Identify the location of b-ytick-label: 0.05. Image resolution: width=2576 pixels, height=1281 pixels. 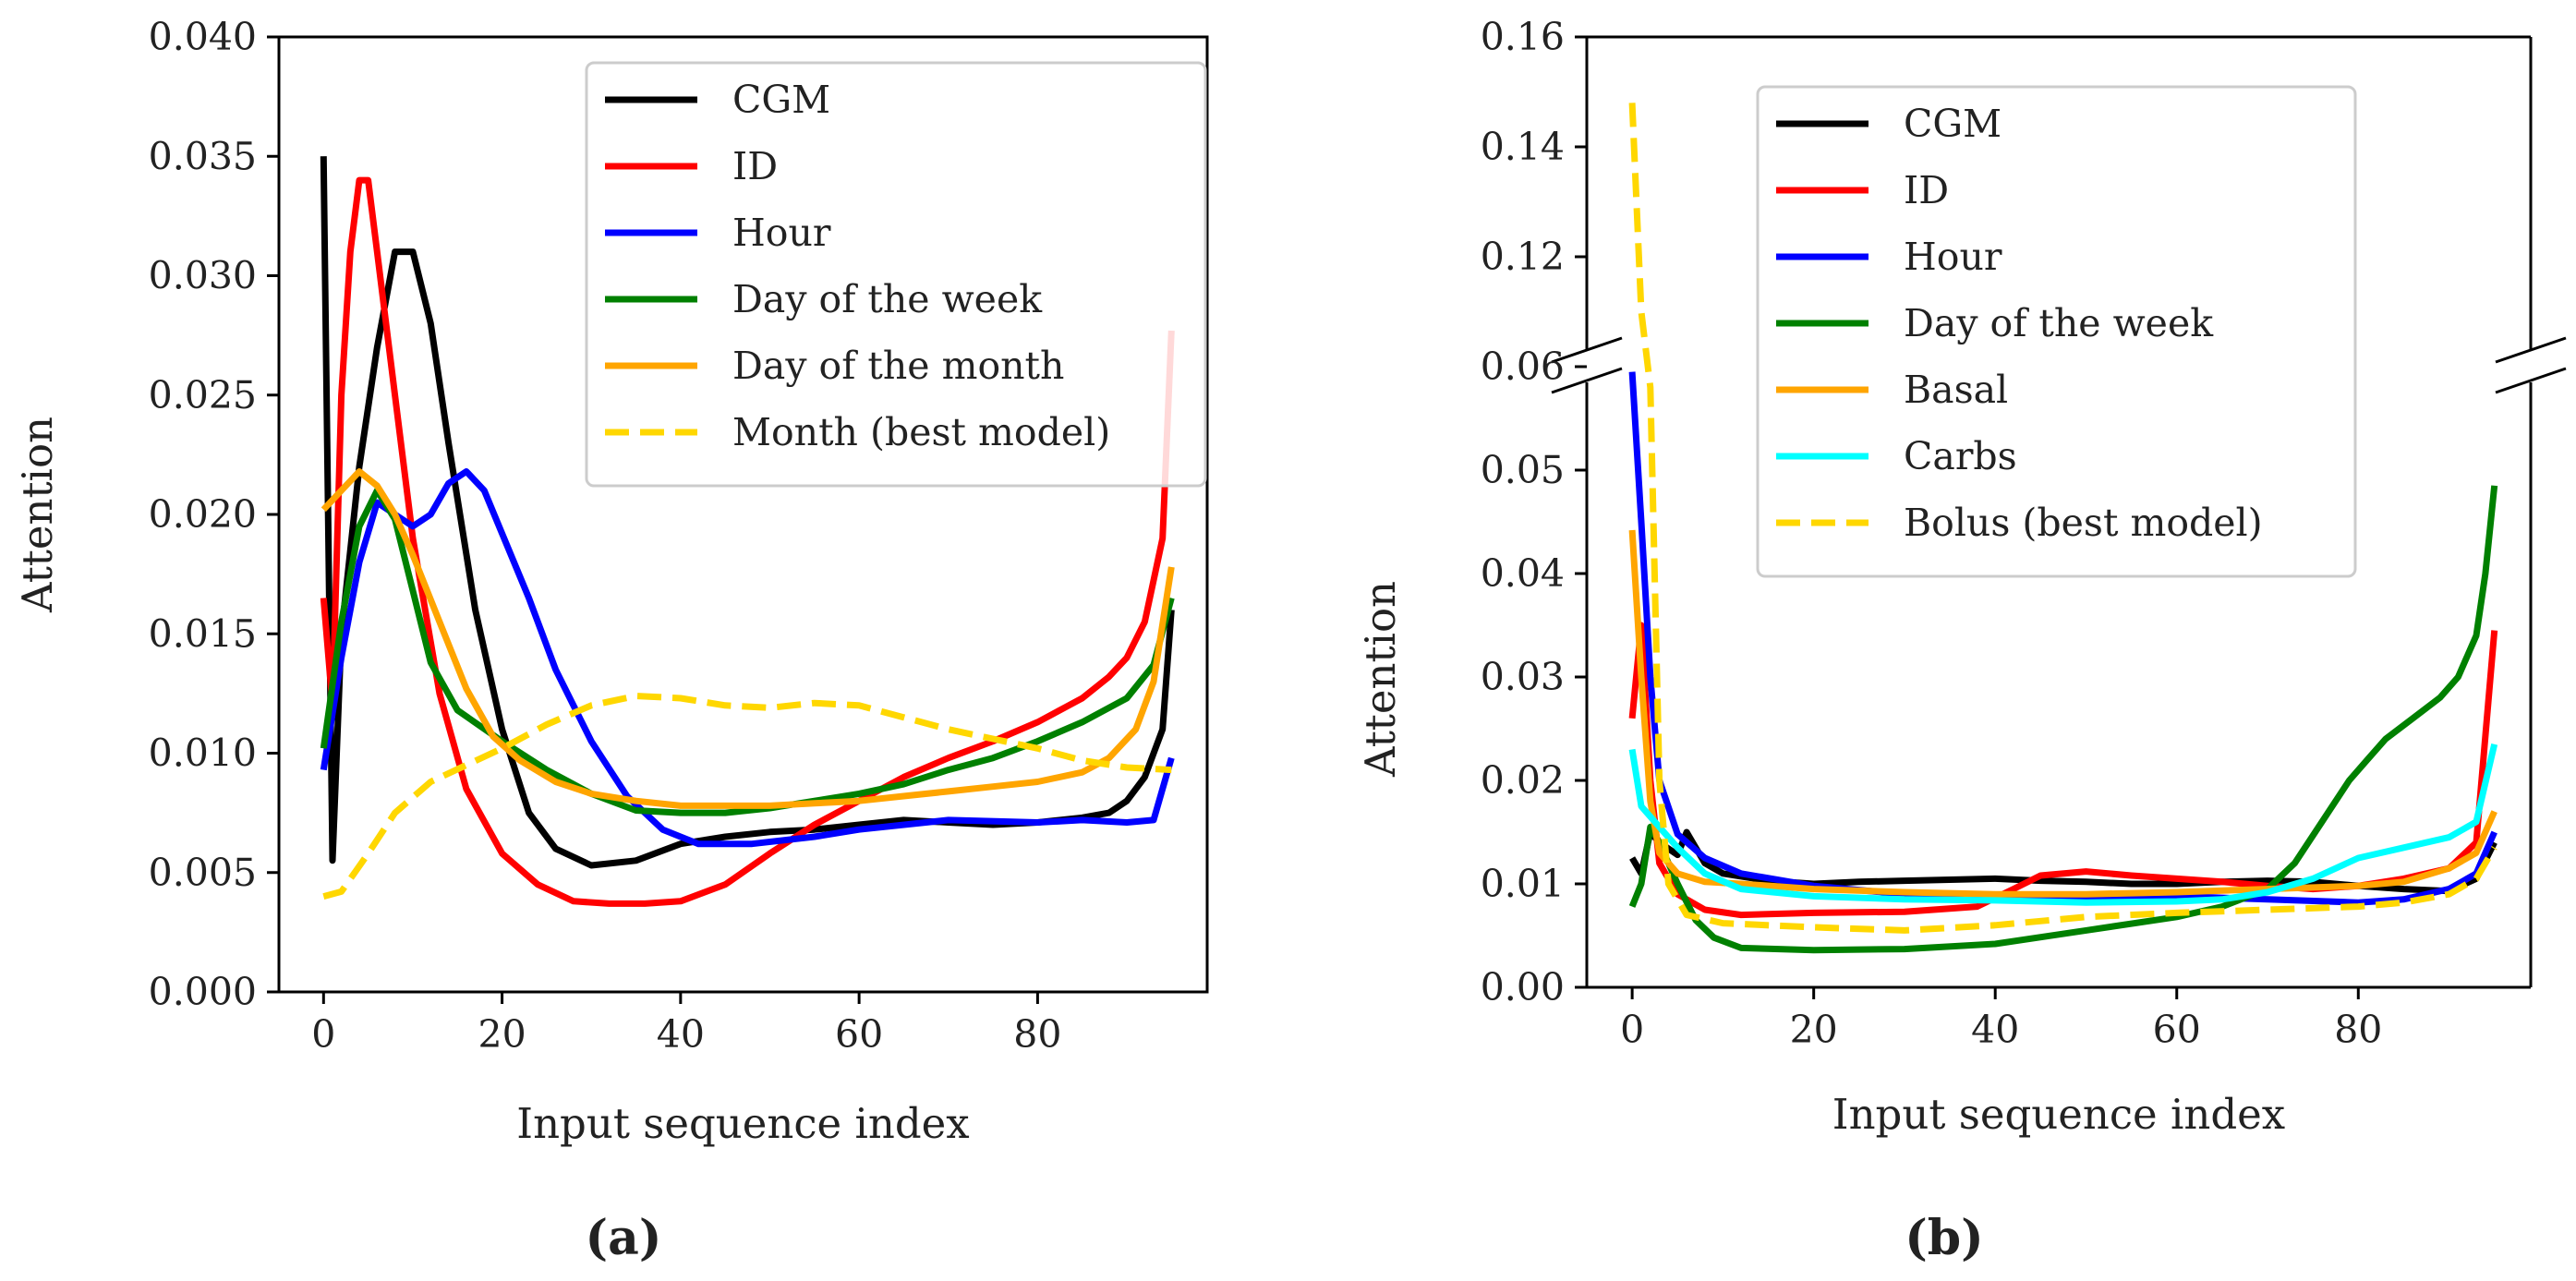
(1523, 470).